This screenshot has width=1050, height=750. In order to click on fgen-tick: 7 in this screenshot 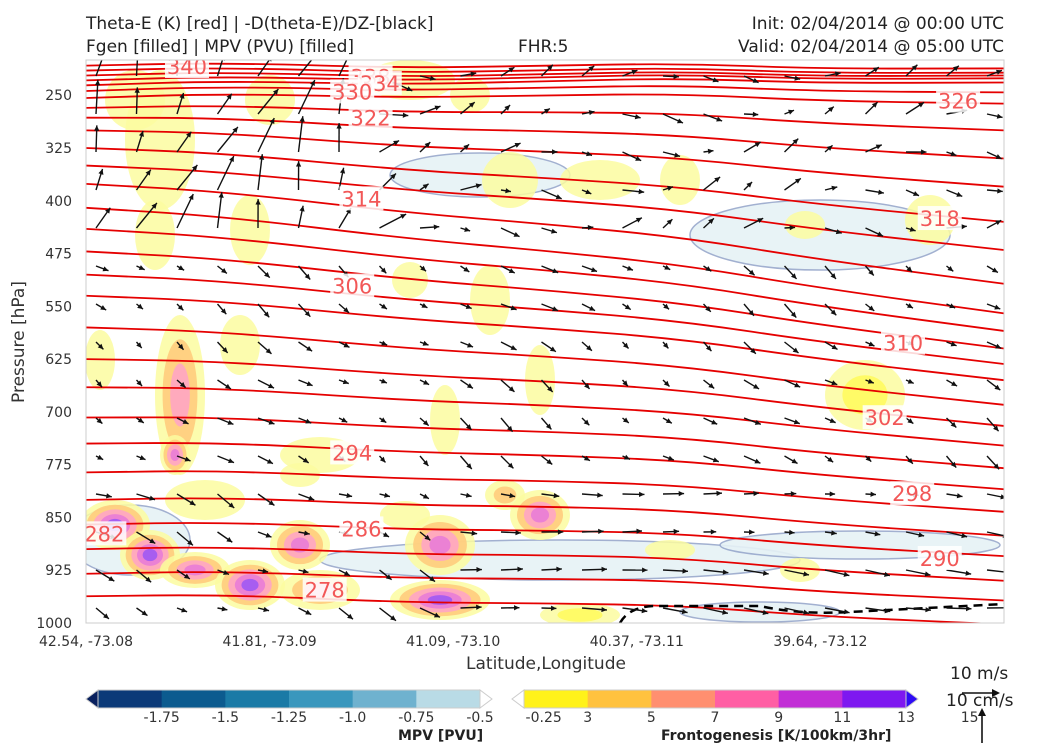, I will do `click(715, 718)`.